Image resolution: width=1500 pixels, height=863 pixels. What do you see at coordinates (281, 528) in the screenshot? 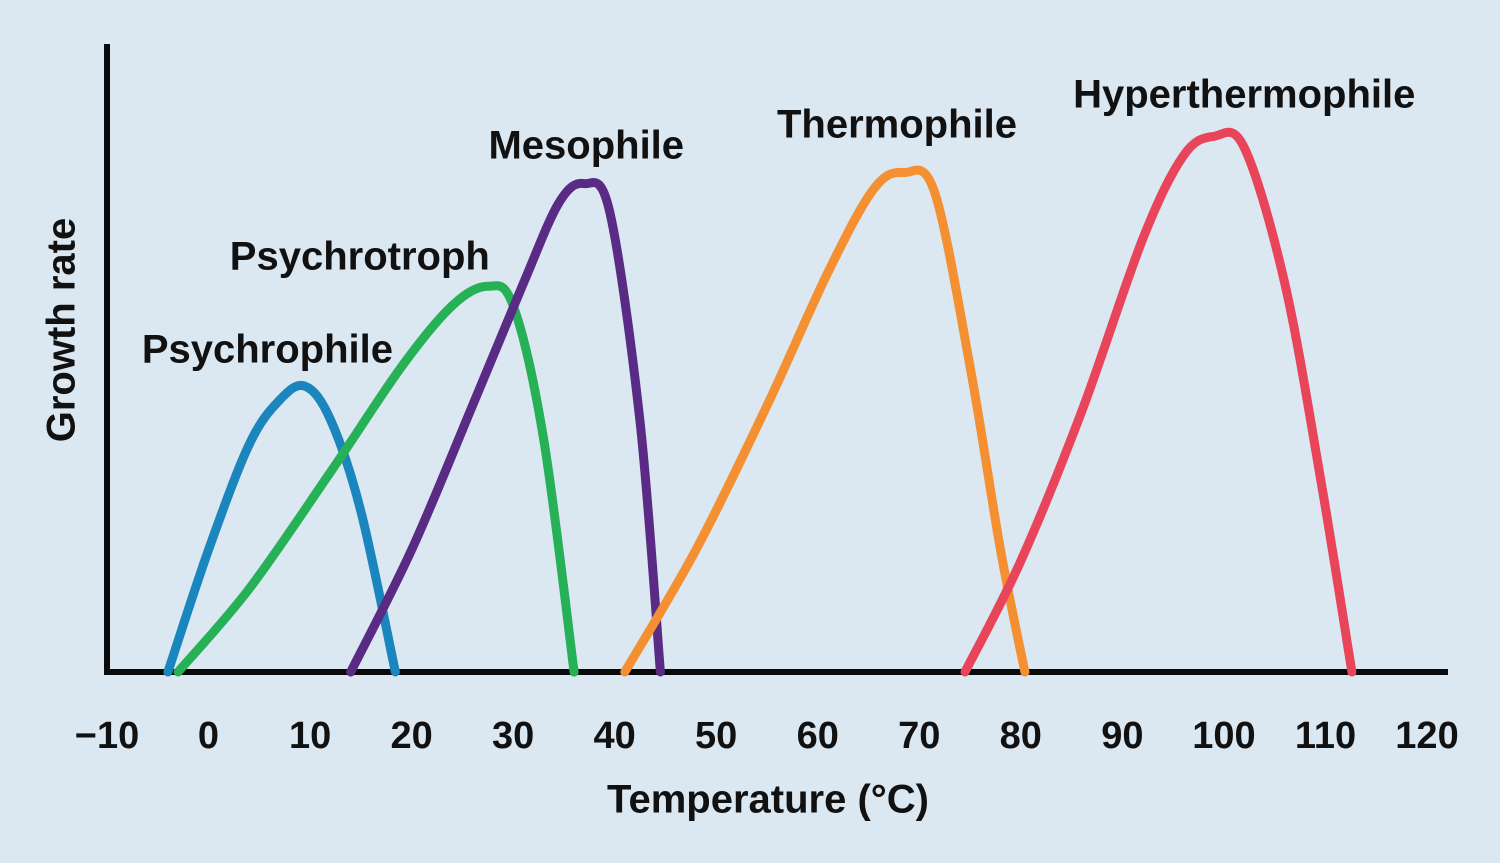
I see `curve-psychrophile` at bounding box center [281, 528].